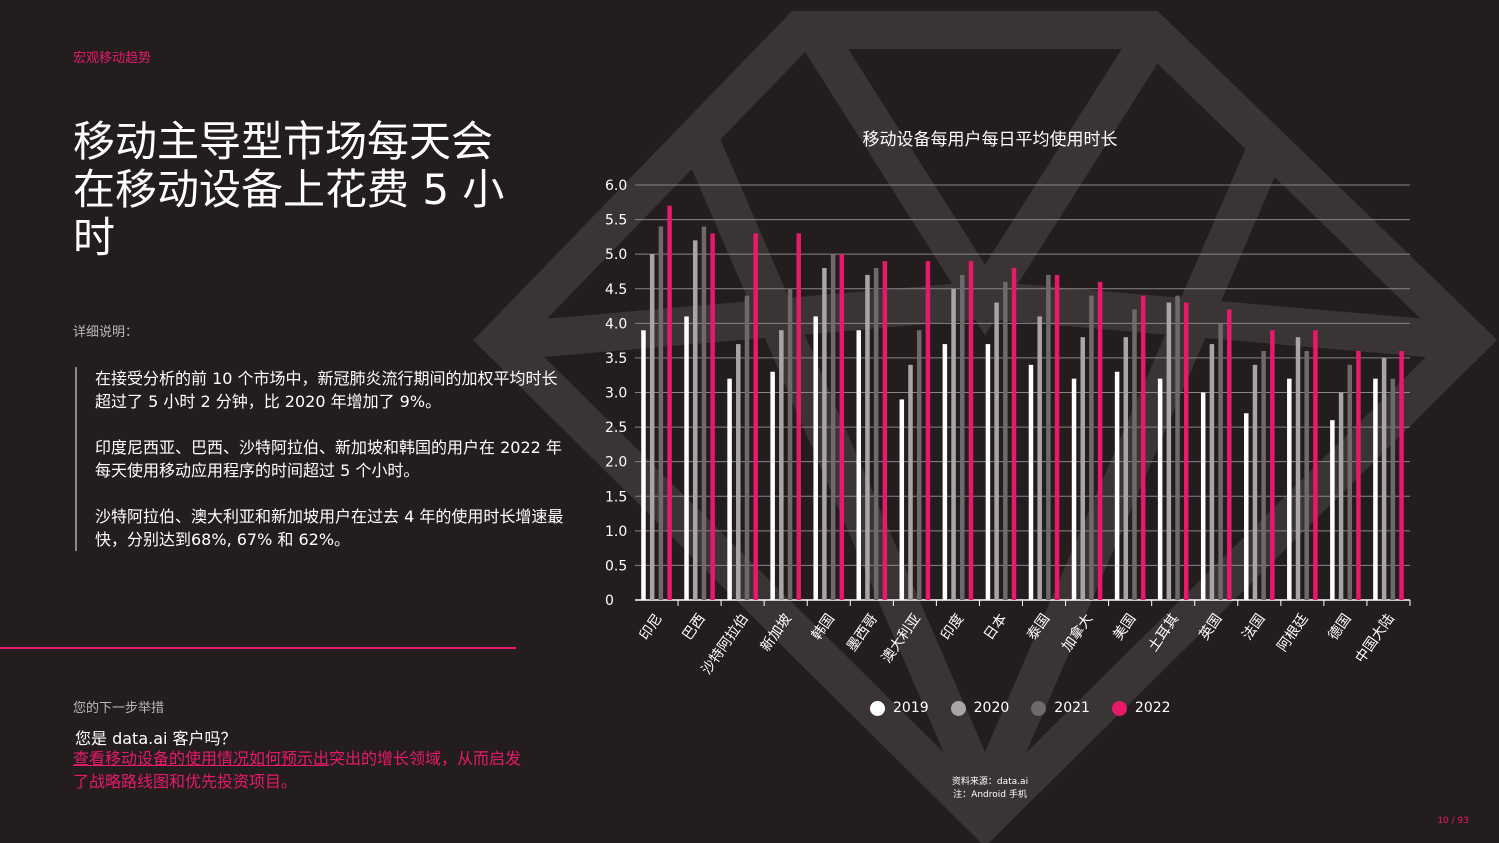  What do you see at coordinates (119, 708) in the screenshot?
I see `next-steps-label: 您的下一步举措` at bounding box center [119, 708].